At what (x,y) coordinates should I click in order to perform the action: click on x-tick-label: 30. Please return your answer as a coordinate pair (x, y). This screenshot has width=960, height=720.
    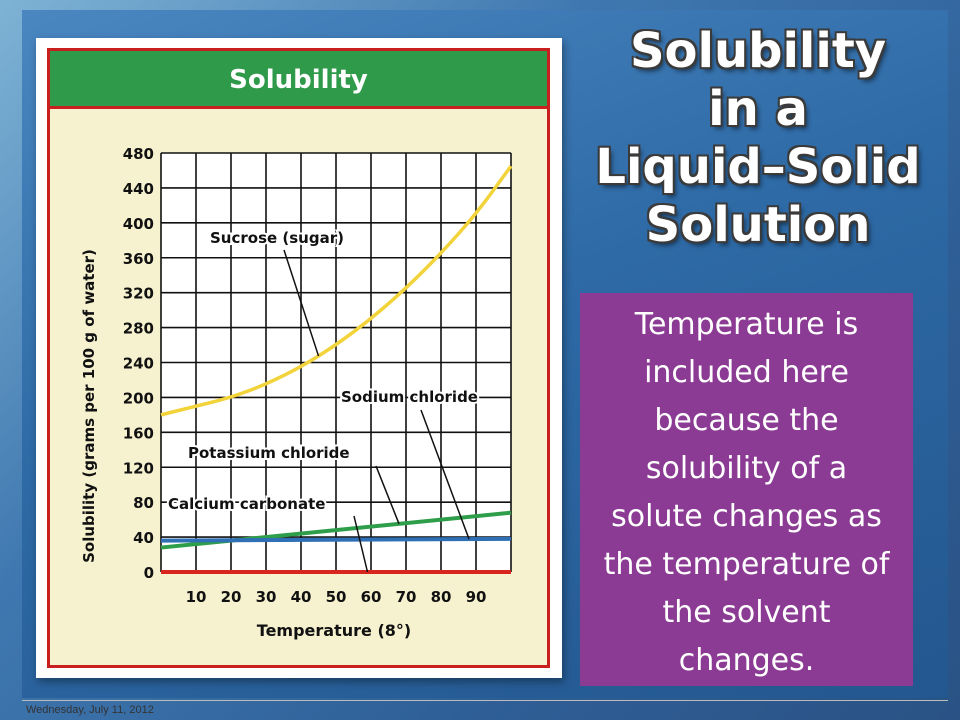
    Looking at the image, I should click on (266, 597).